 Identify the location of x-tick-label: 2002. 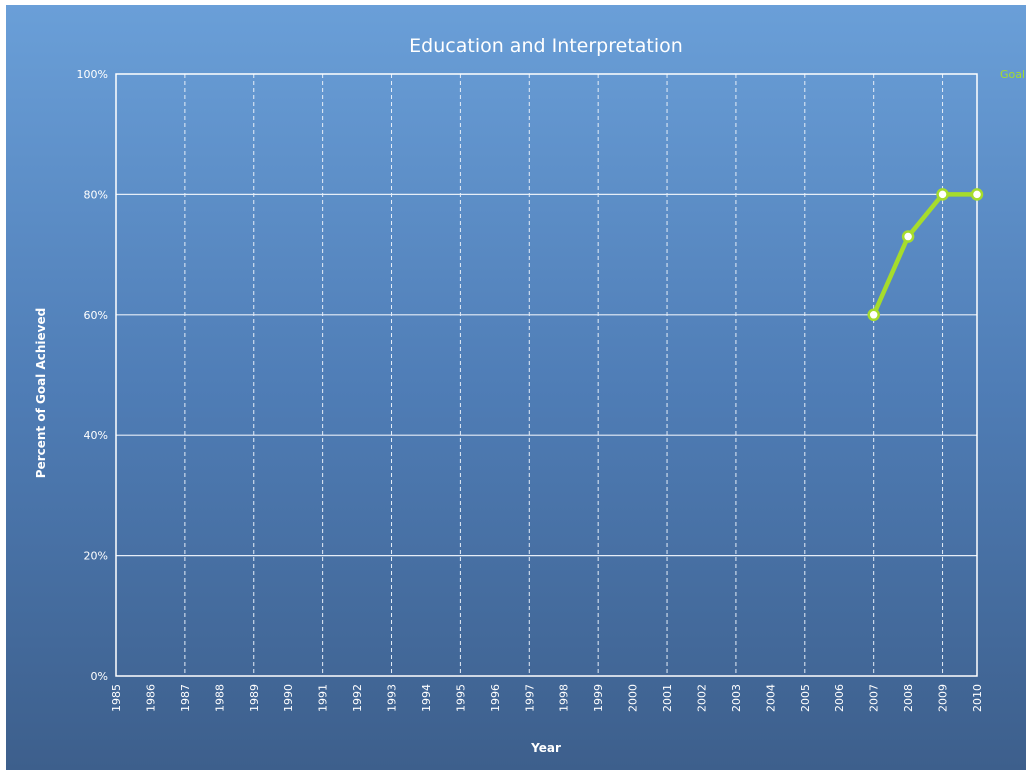
(701, 698).